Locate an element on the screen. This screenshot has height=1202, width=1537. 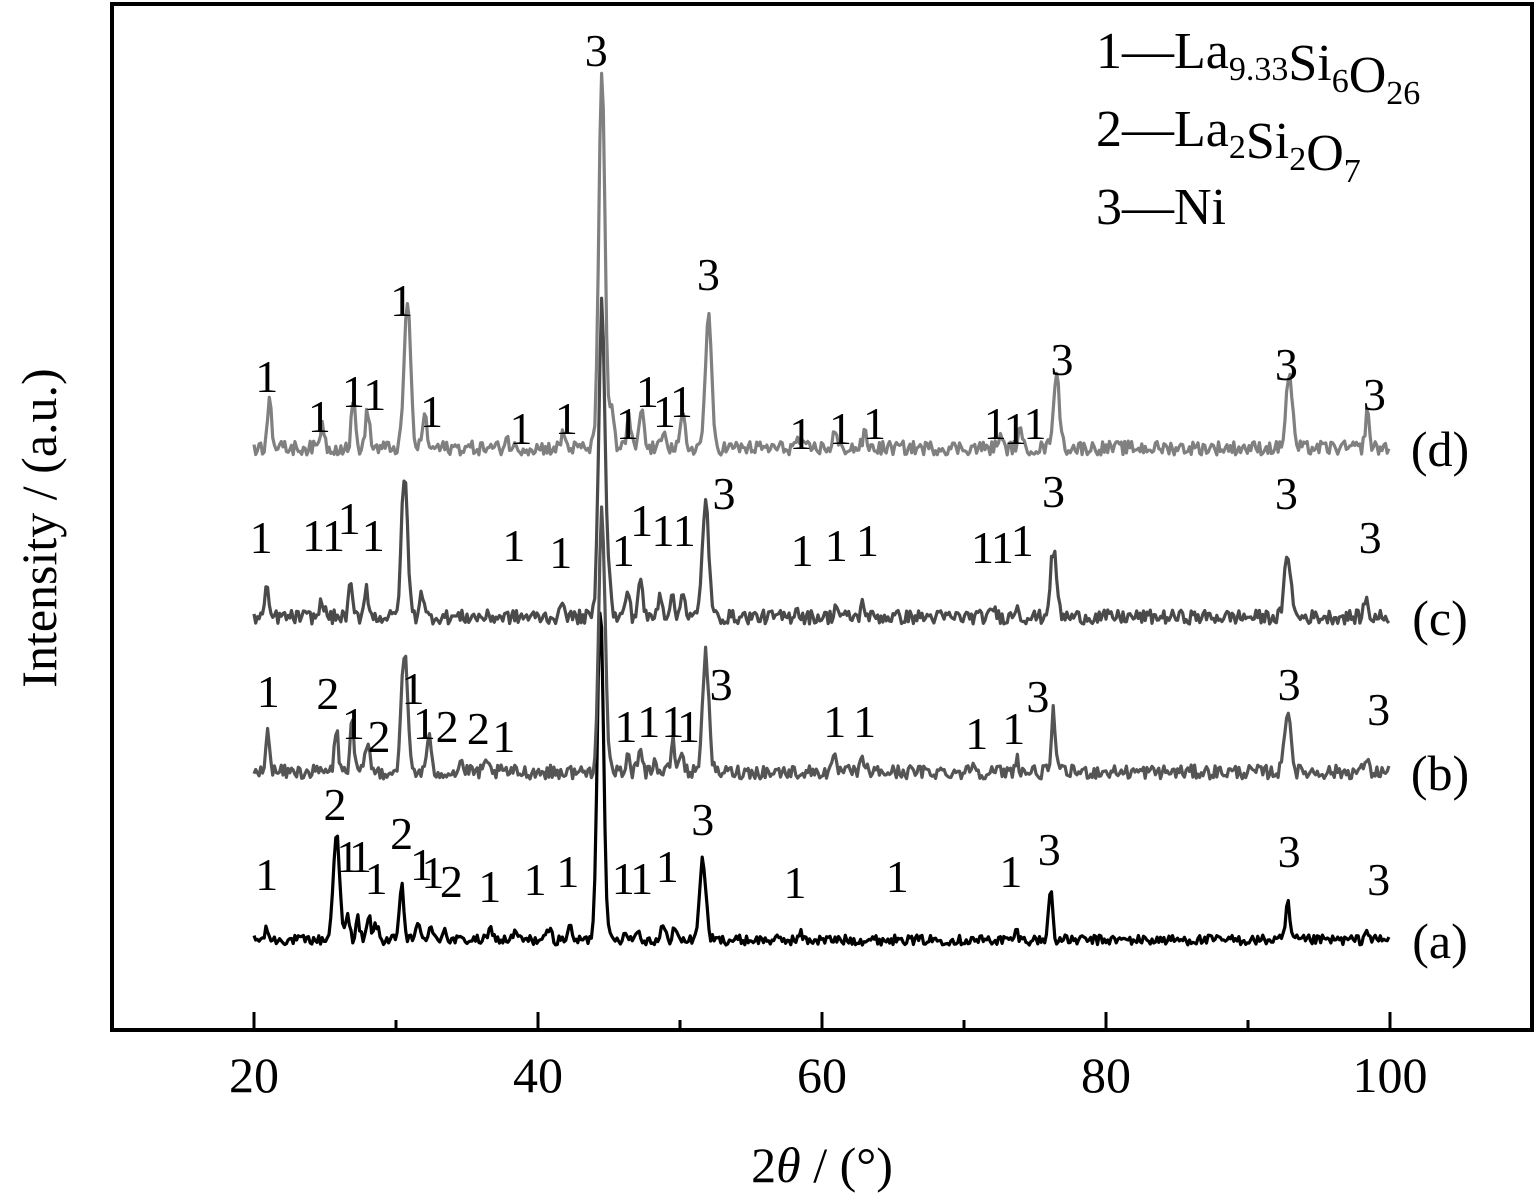
x-tick-label: 60 is located at coordinates (822, 1075).